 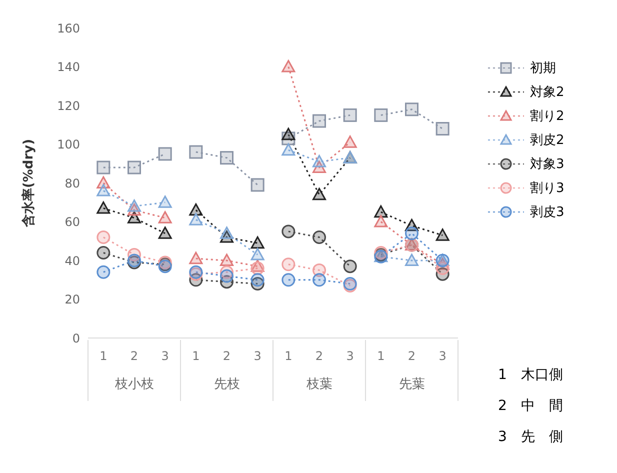 I want to click on y-axis-title: 含水率(%dry), so click(x=28, y=183).